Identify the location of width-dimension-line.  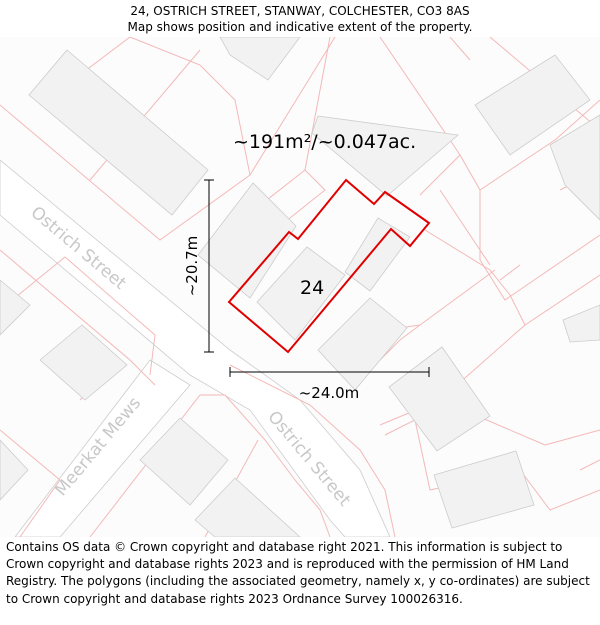
(329, 372).